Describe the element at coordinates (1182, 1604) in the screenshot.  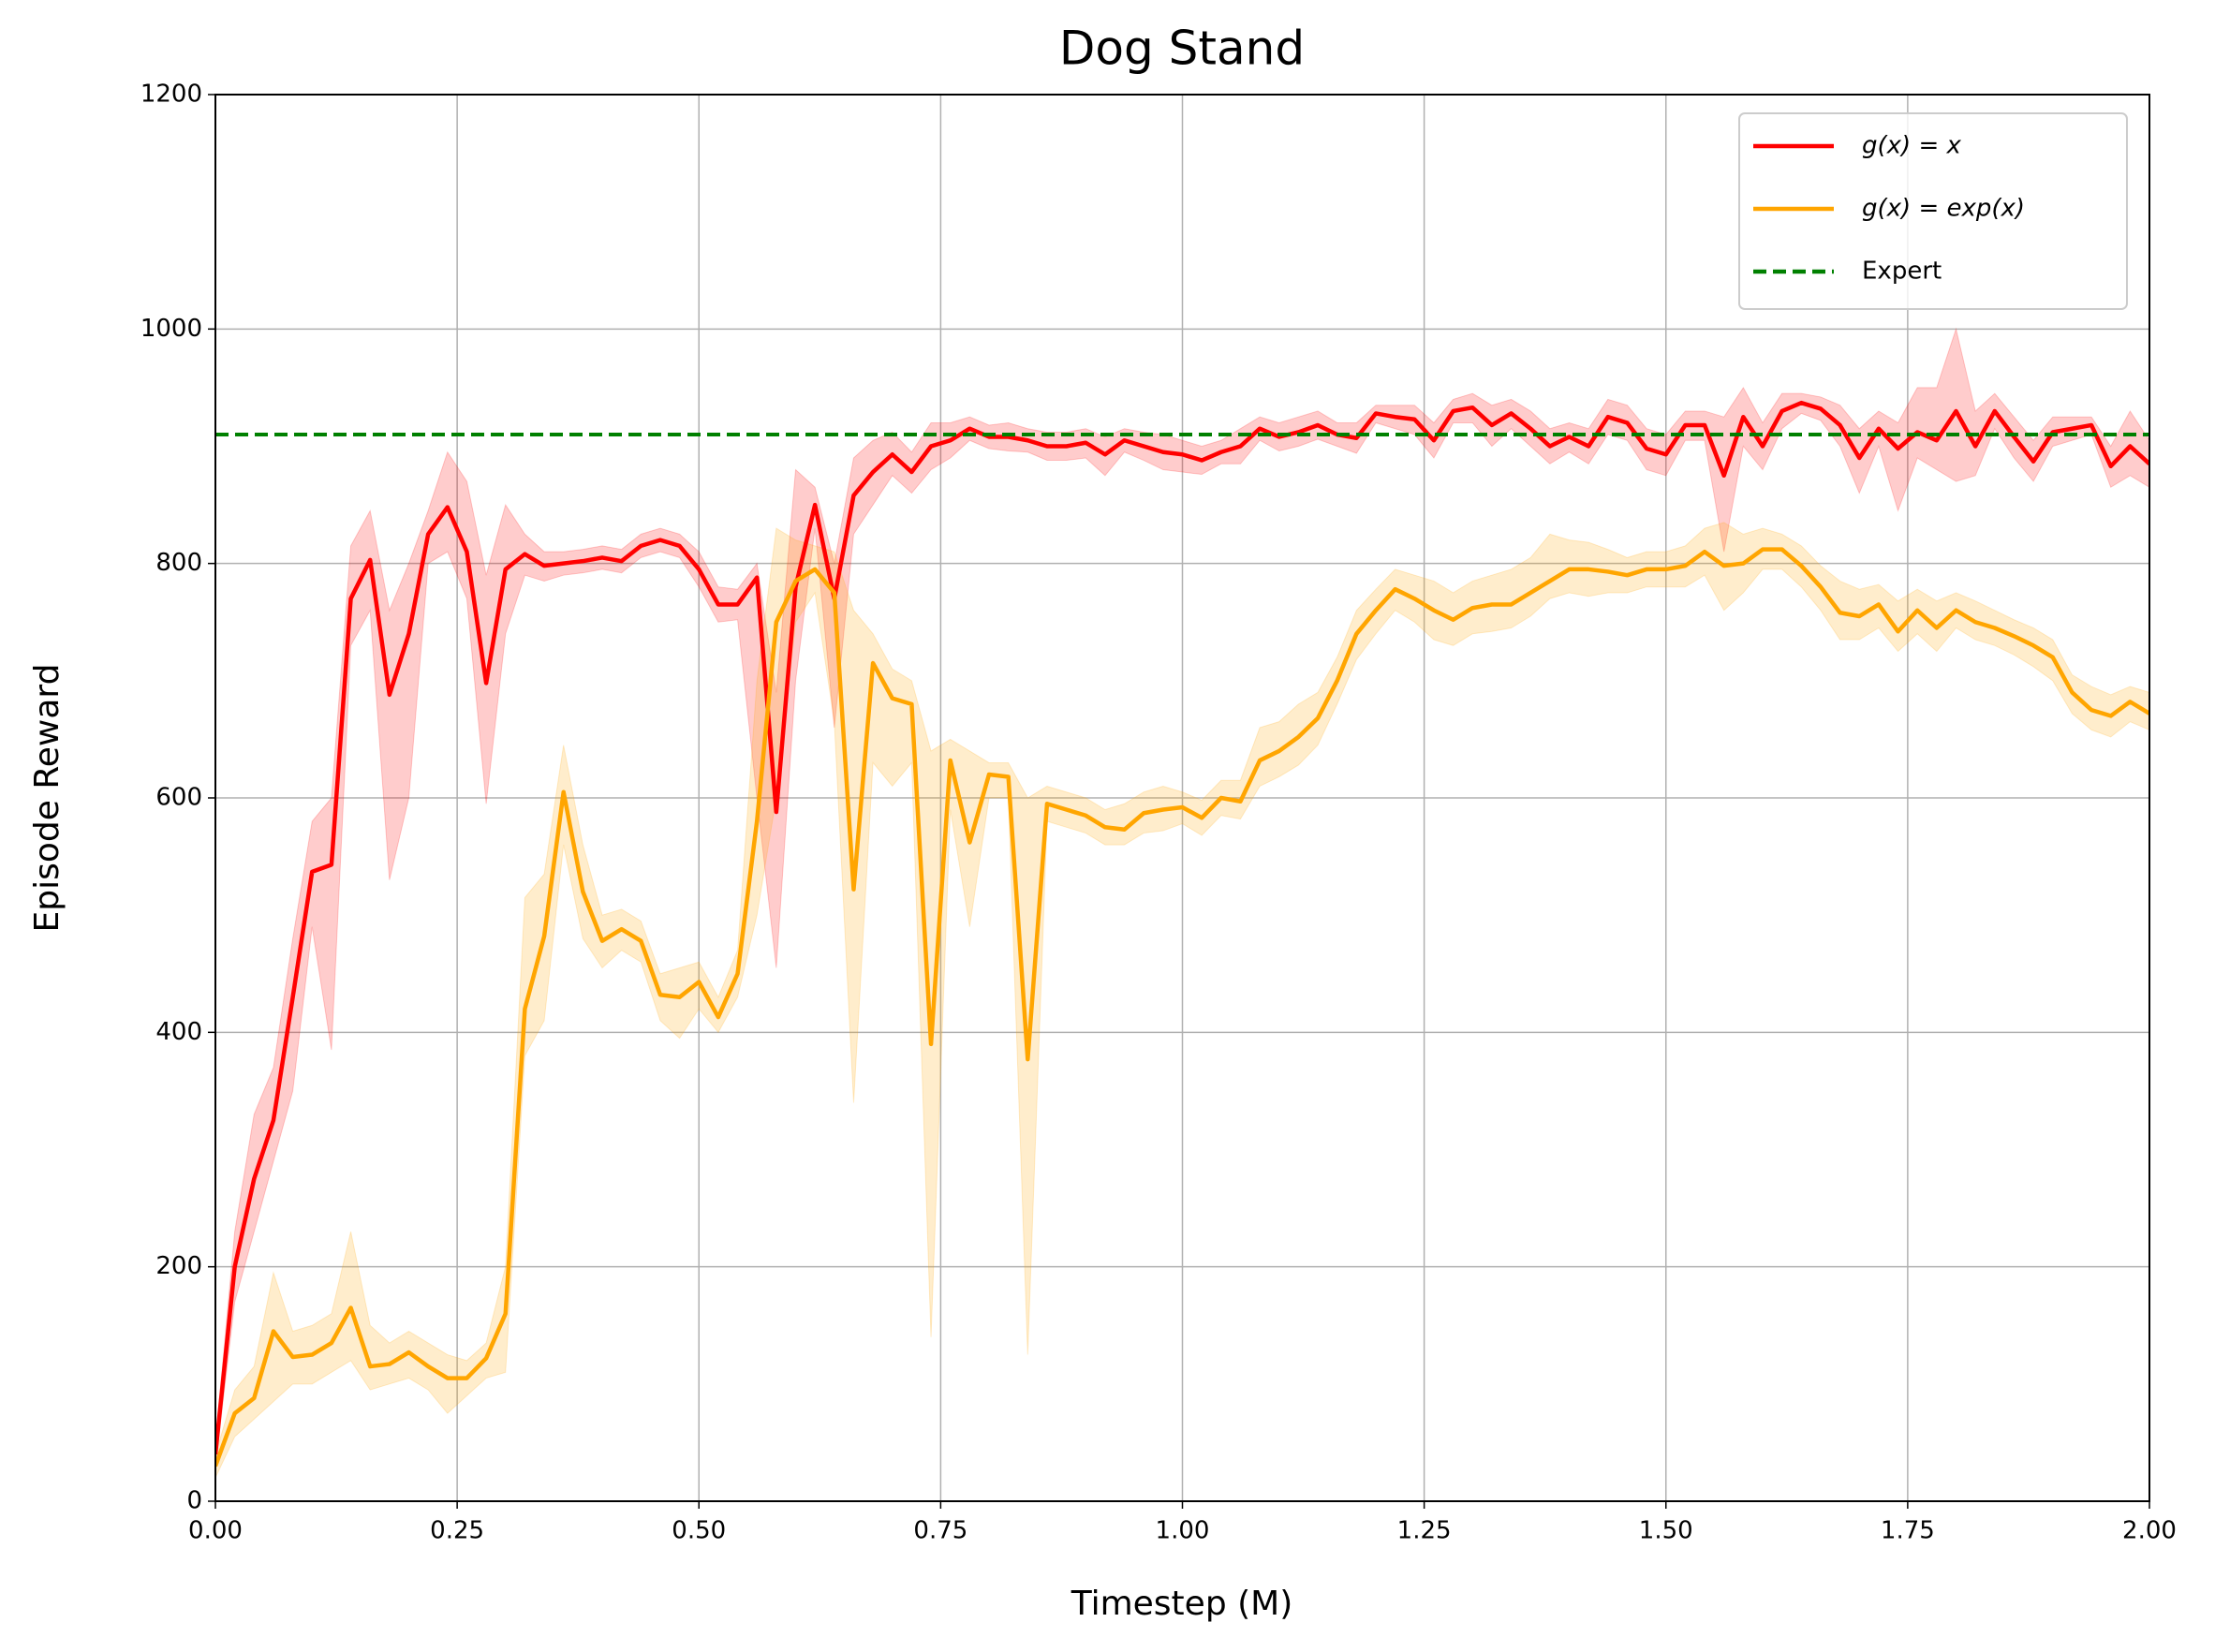
I see `x-axis-label: Timestep (M)` at that location.